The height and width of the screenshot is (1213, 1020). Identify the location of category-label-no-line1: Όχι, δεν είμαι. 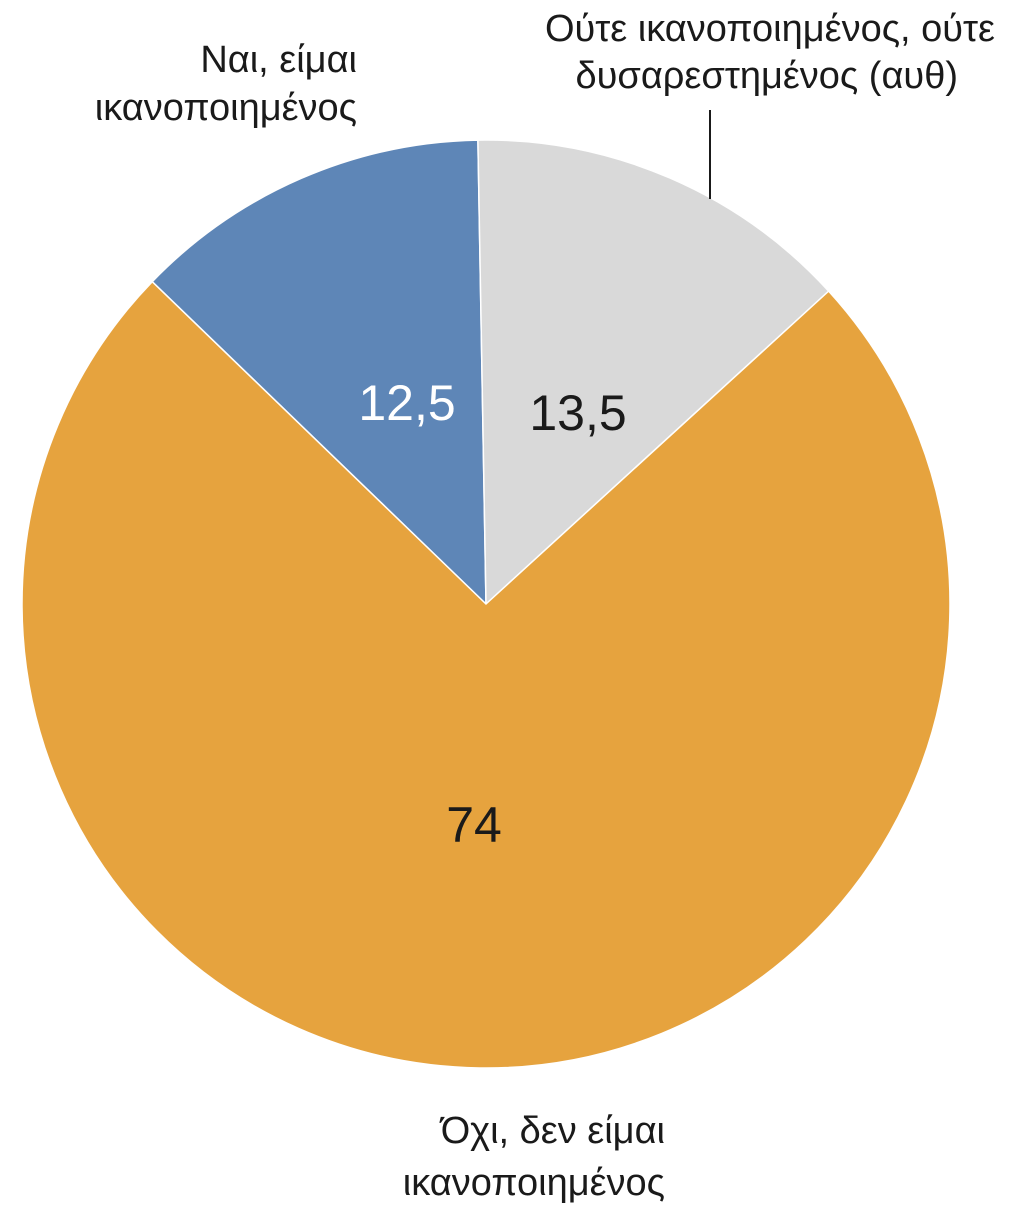
(552, 1131).